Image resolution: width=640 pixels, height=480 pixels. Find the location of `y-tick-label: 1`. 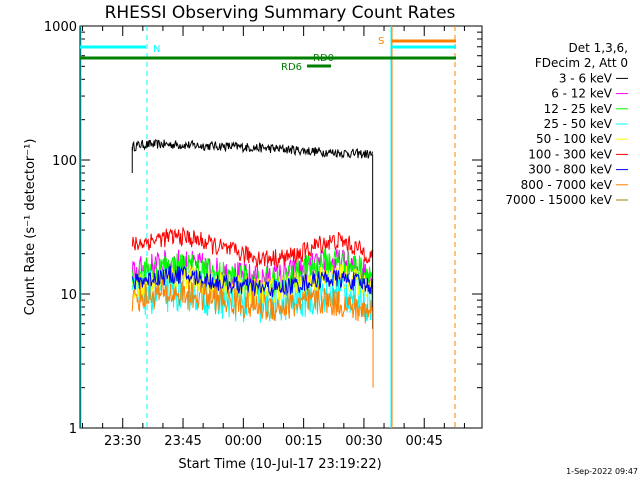

y-tick-label: 1 is located at coordinates (73, 429).